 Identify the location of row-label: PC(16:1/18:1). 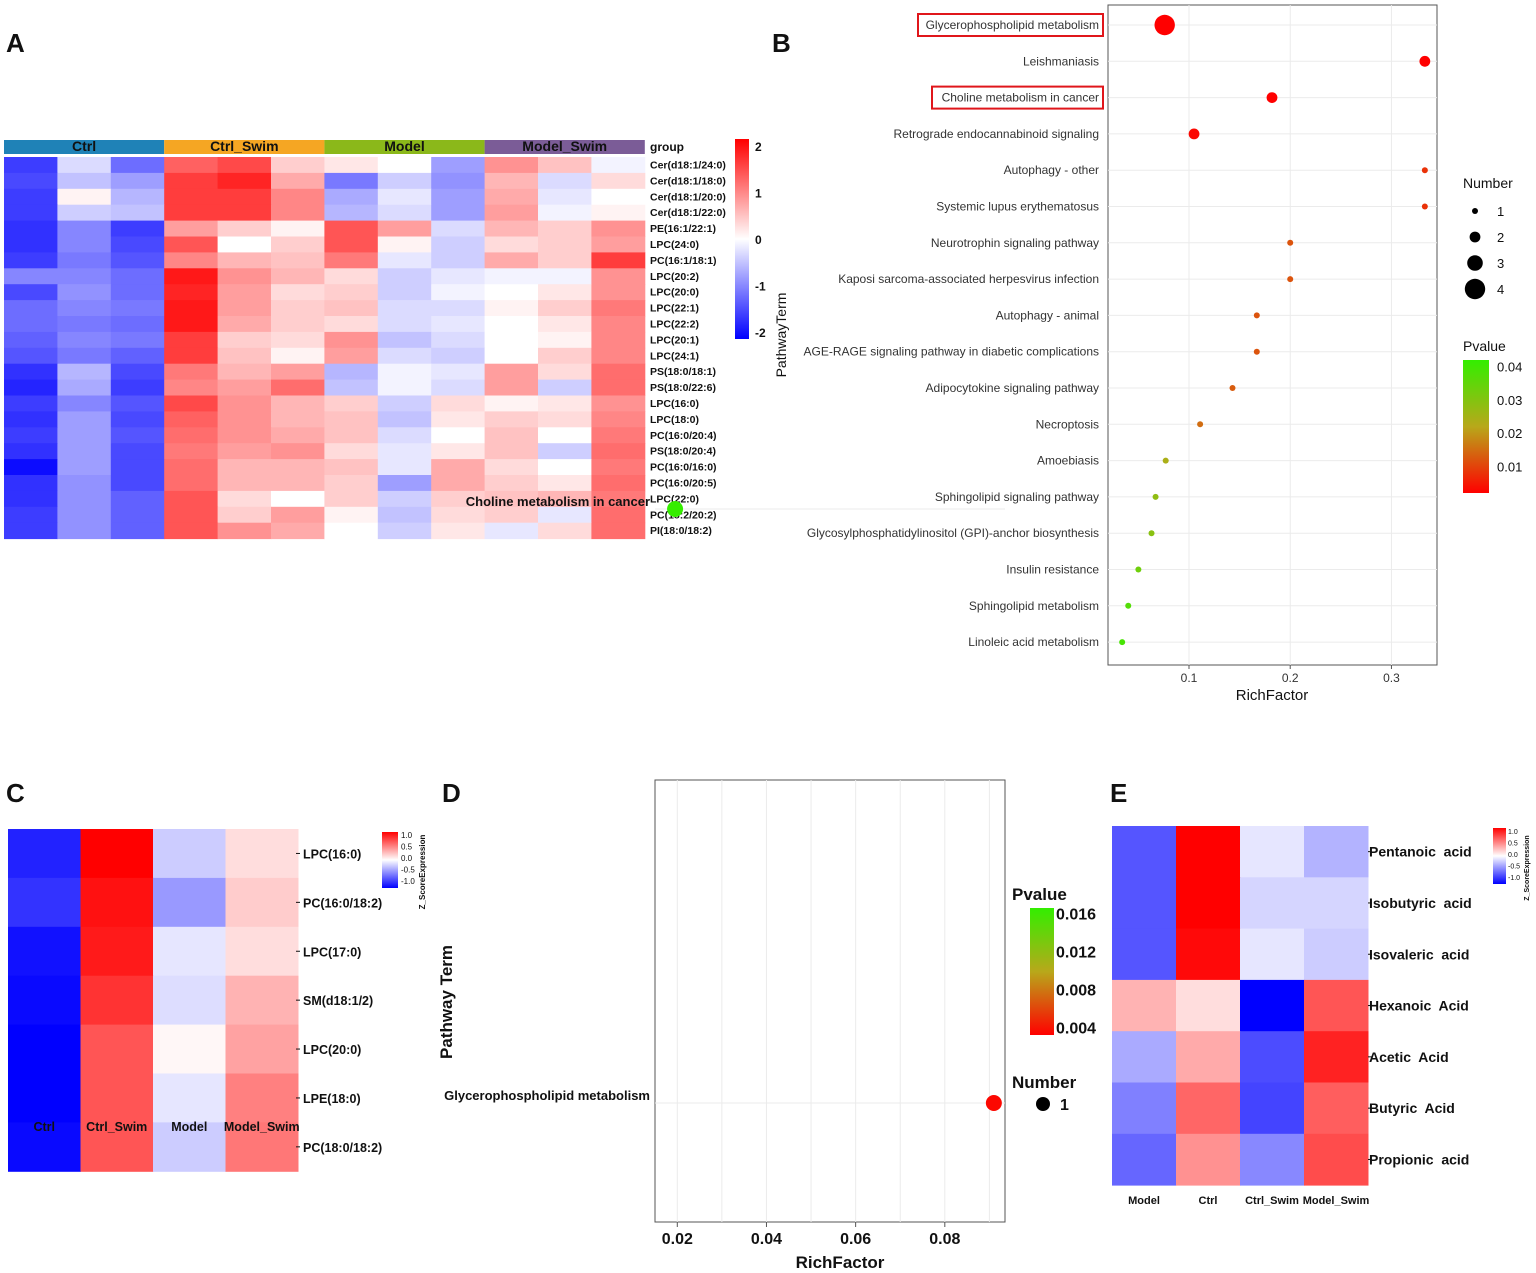
(683, 261).